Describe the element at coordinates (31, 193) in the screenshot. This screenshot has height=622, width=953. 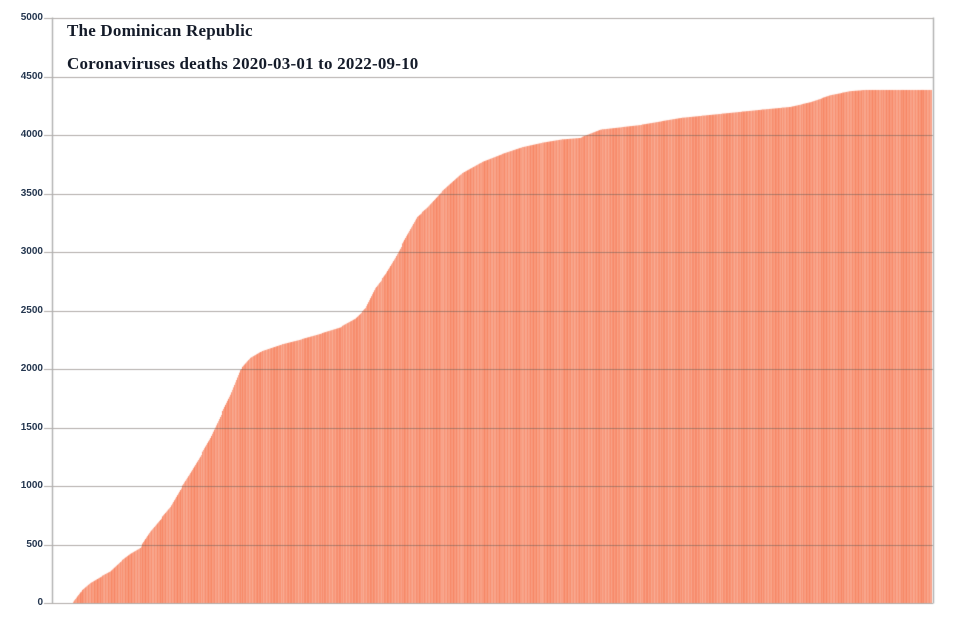
I see `y-tick-label: 3500` at that location.